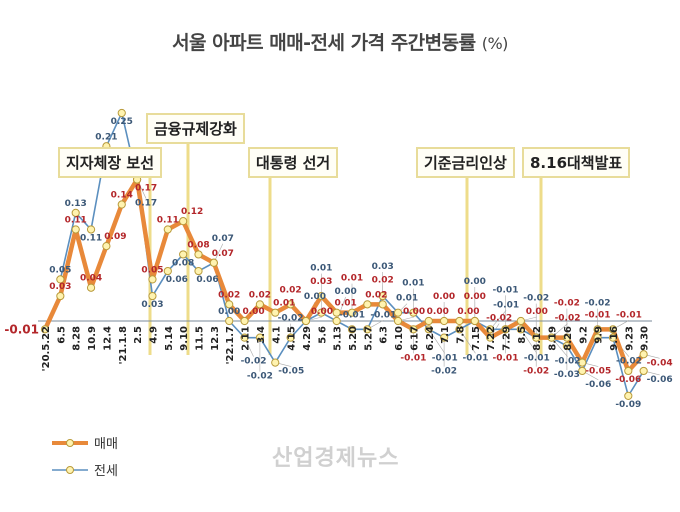 This screenshot has height=512, width=680. Describe the element at coordinates (115, 237) in the screenshot. I see `data-label-sale: 0.09` at that location.